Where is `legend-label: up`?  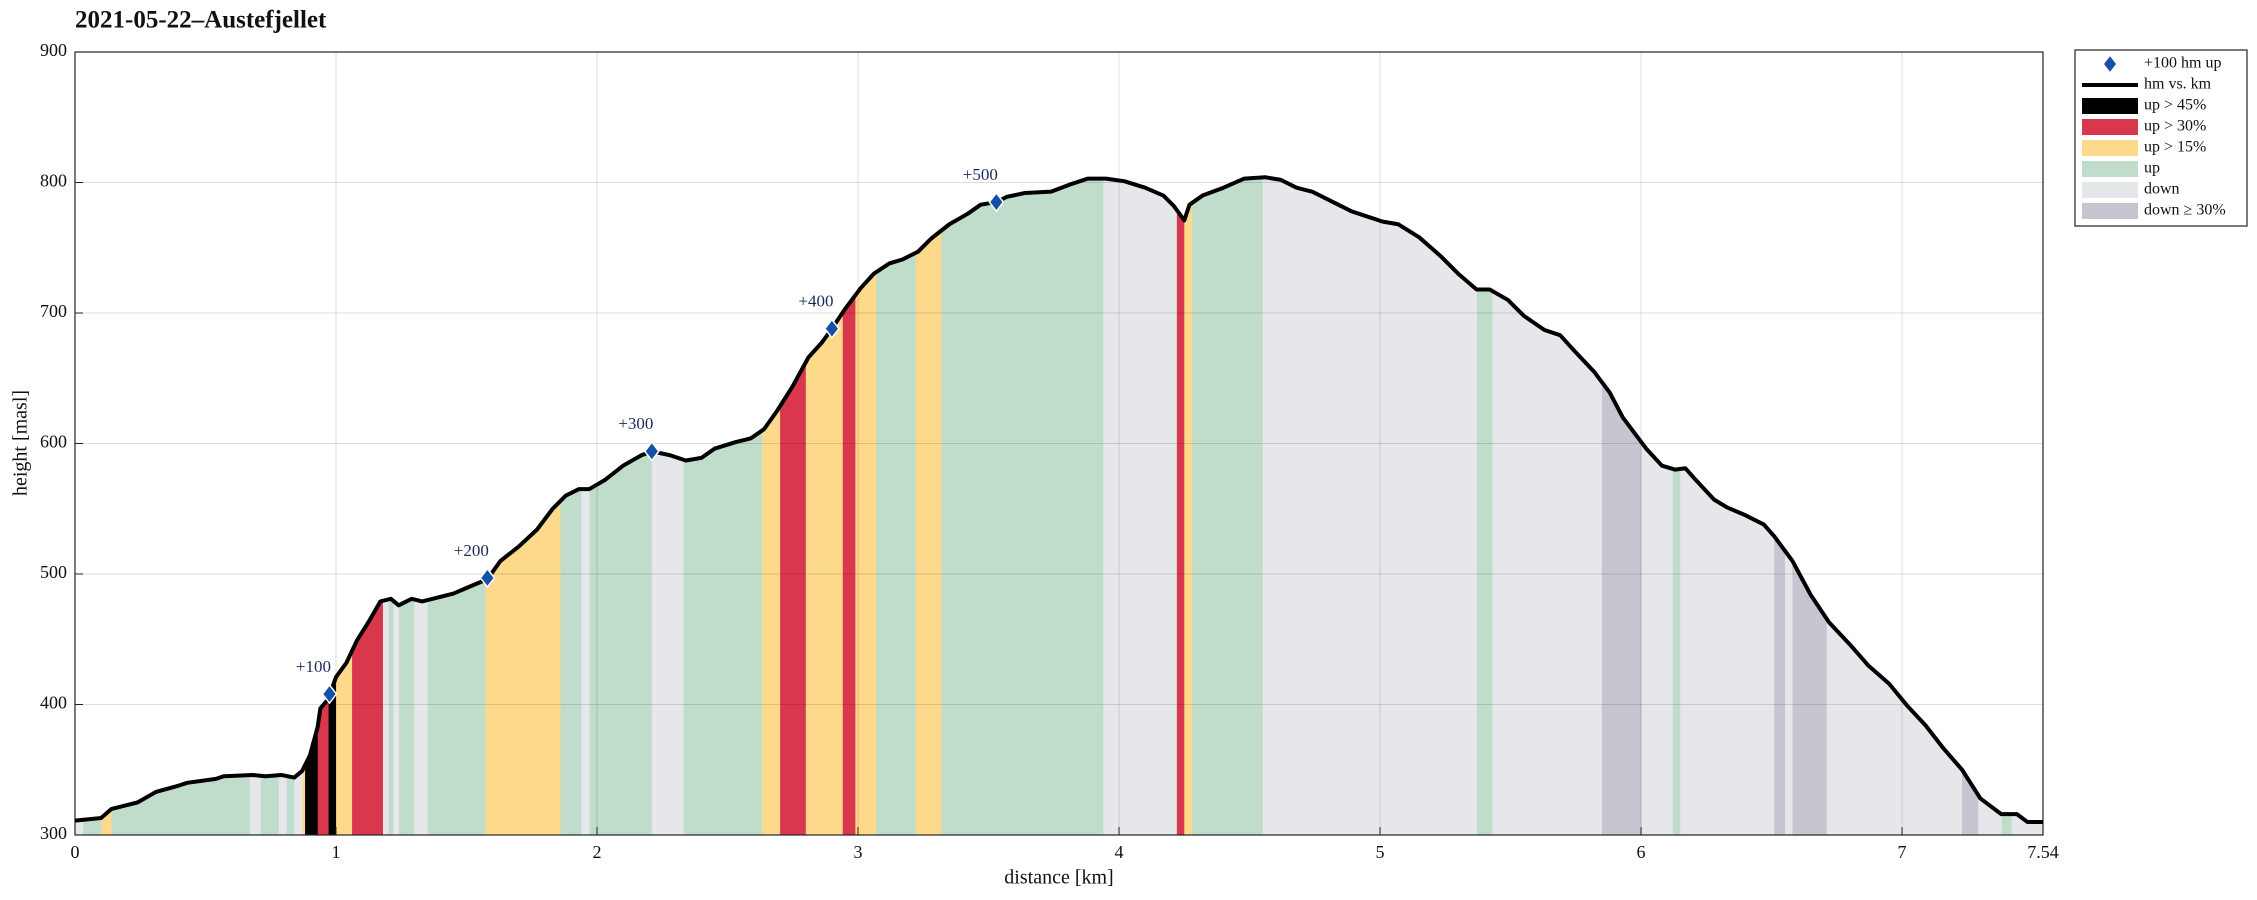
legend-label: up is located at coordinates (2152, 168).